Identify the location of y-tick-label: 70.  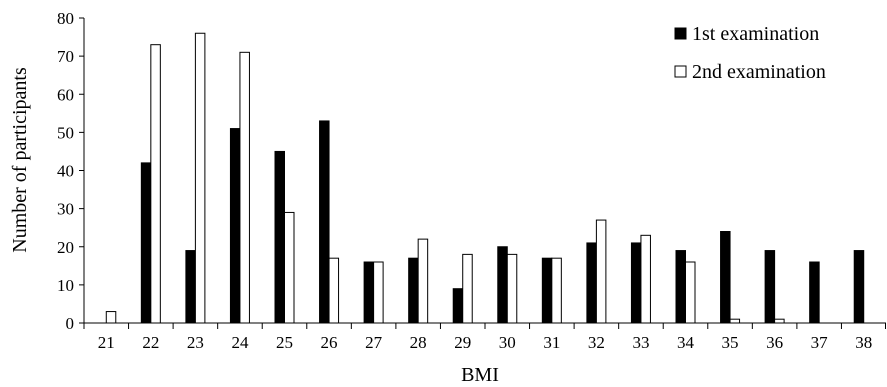
(65, 56).